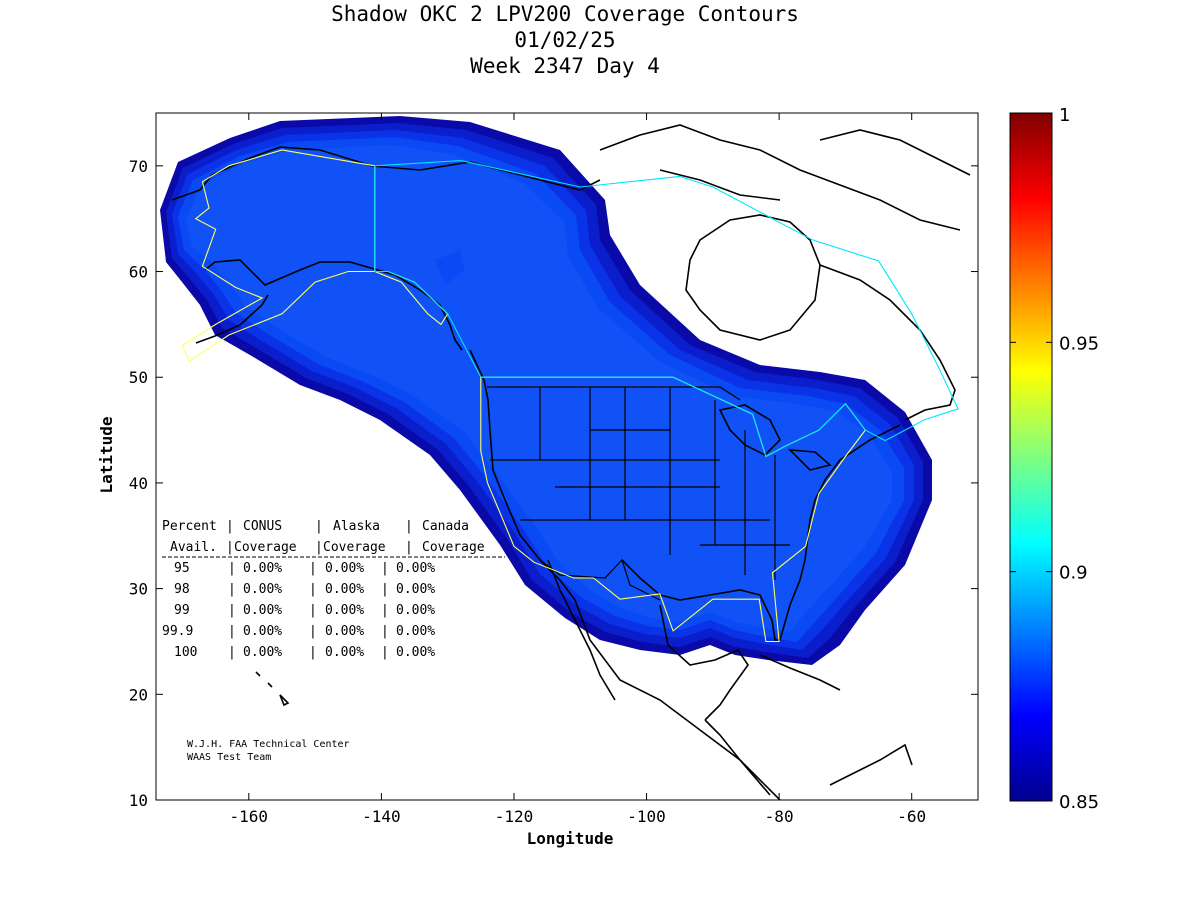  I want to click on table-cell-percent: 95, so click(182, 568).